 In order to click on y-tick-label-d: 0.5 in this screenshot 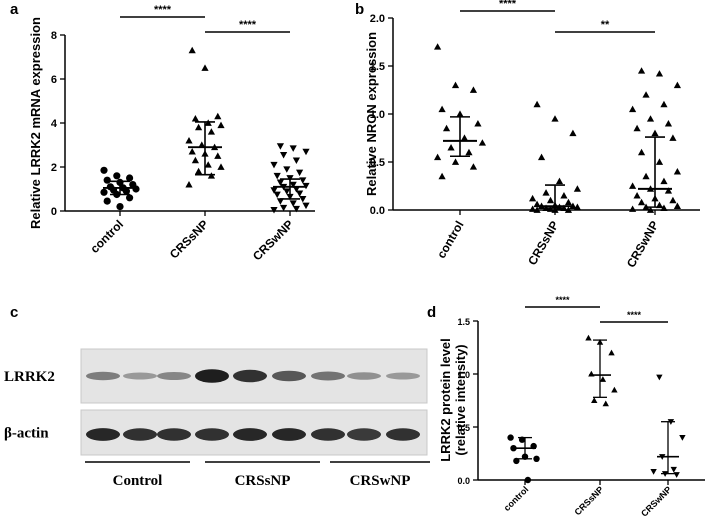, I will do `click(463, 428)`.